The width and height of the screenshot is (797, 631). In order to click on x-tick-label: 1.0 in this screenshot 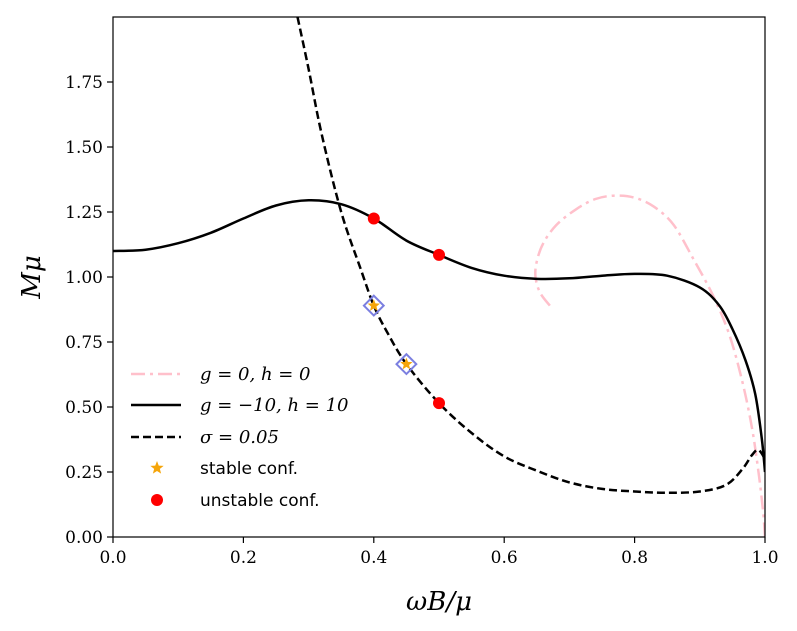, I will do `click(764, 558)`.